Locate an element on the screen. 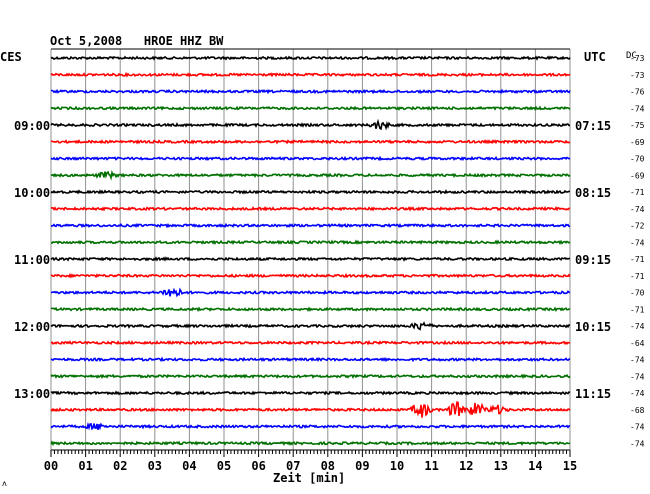  right-time-label: 07:15 is located at coordinates (593, 126).